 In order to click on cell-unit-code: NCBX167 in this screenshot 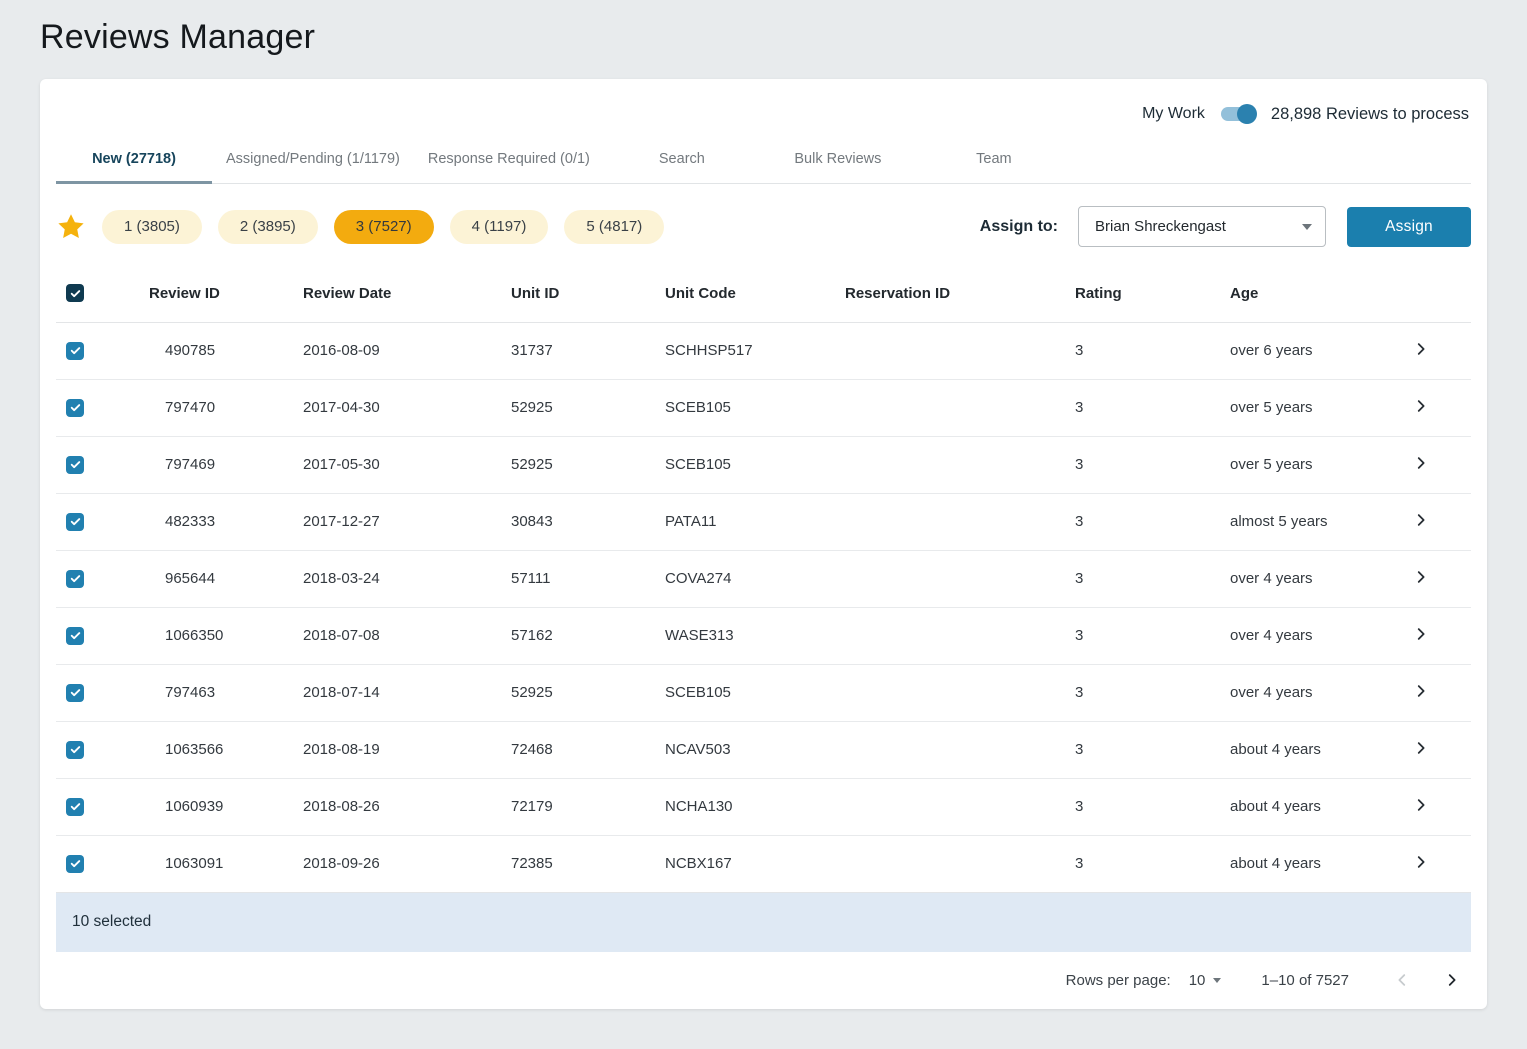, I will do `click(755, 864)`.